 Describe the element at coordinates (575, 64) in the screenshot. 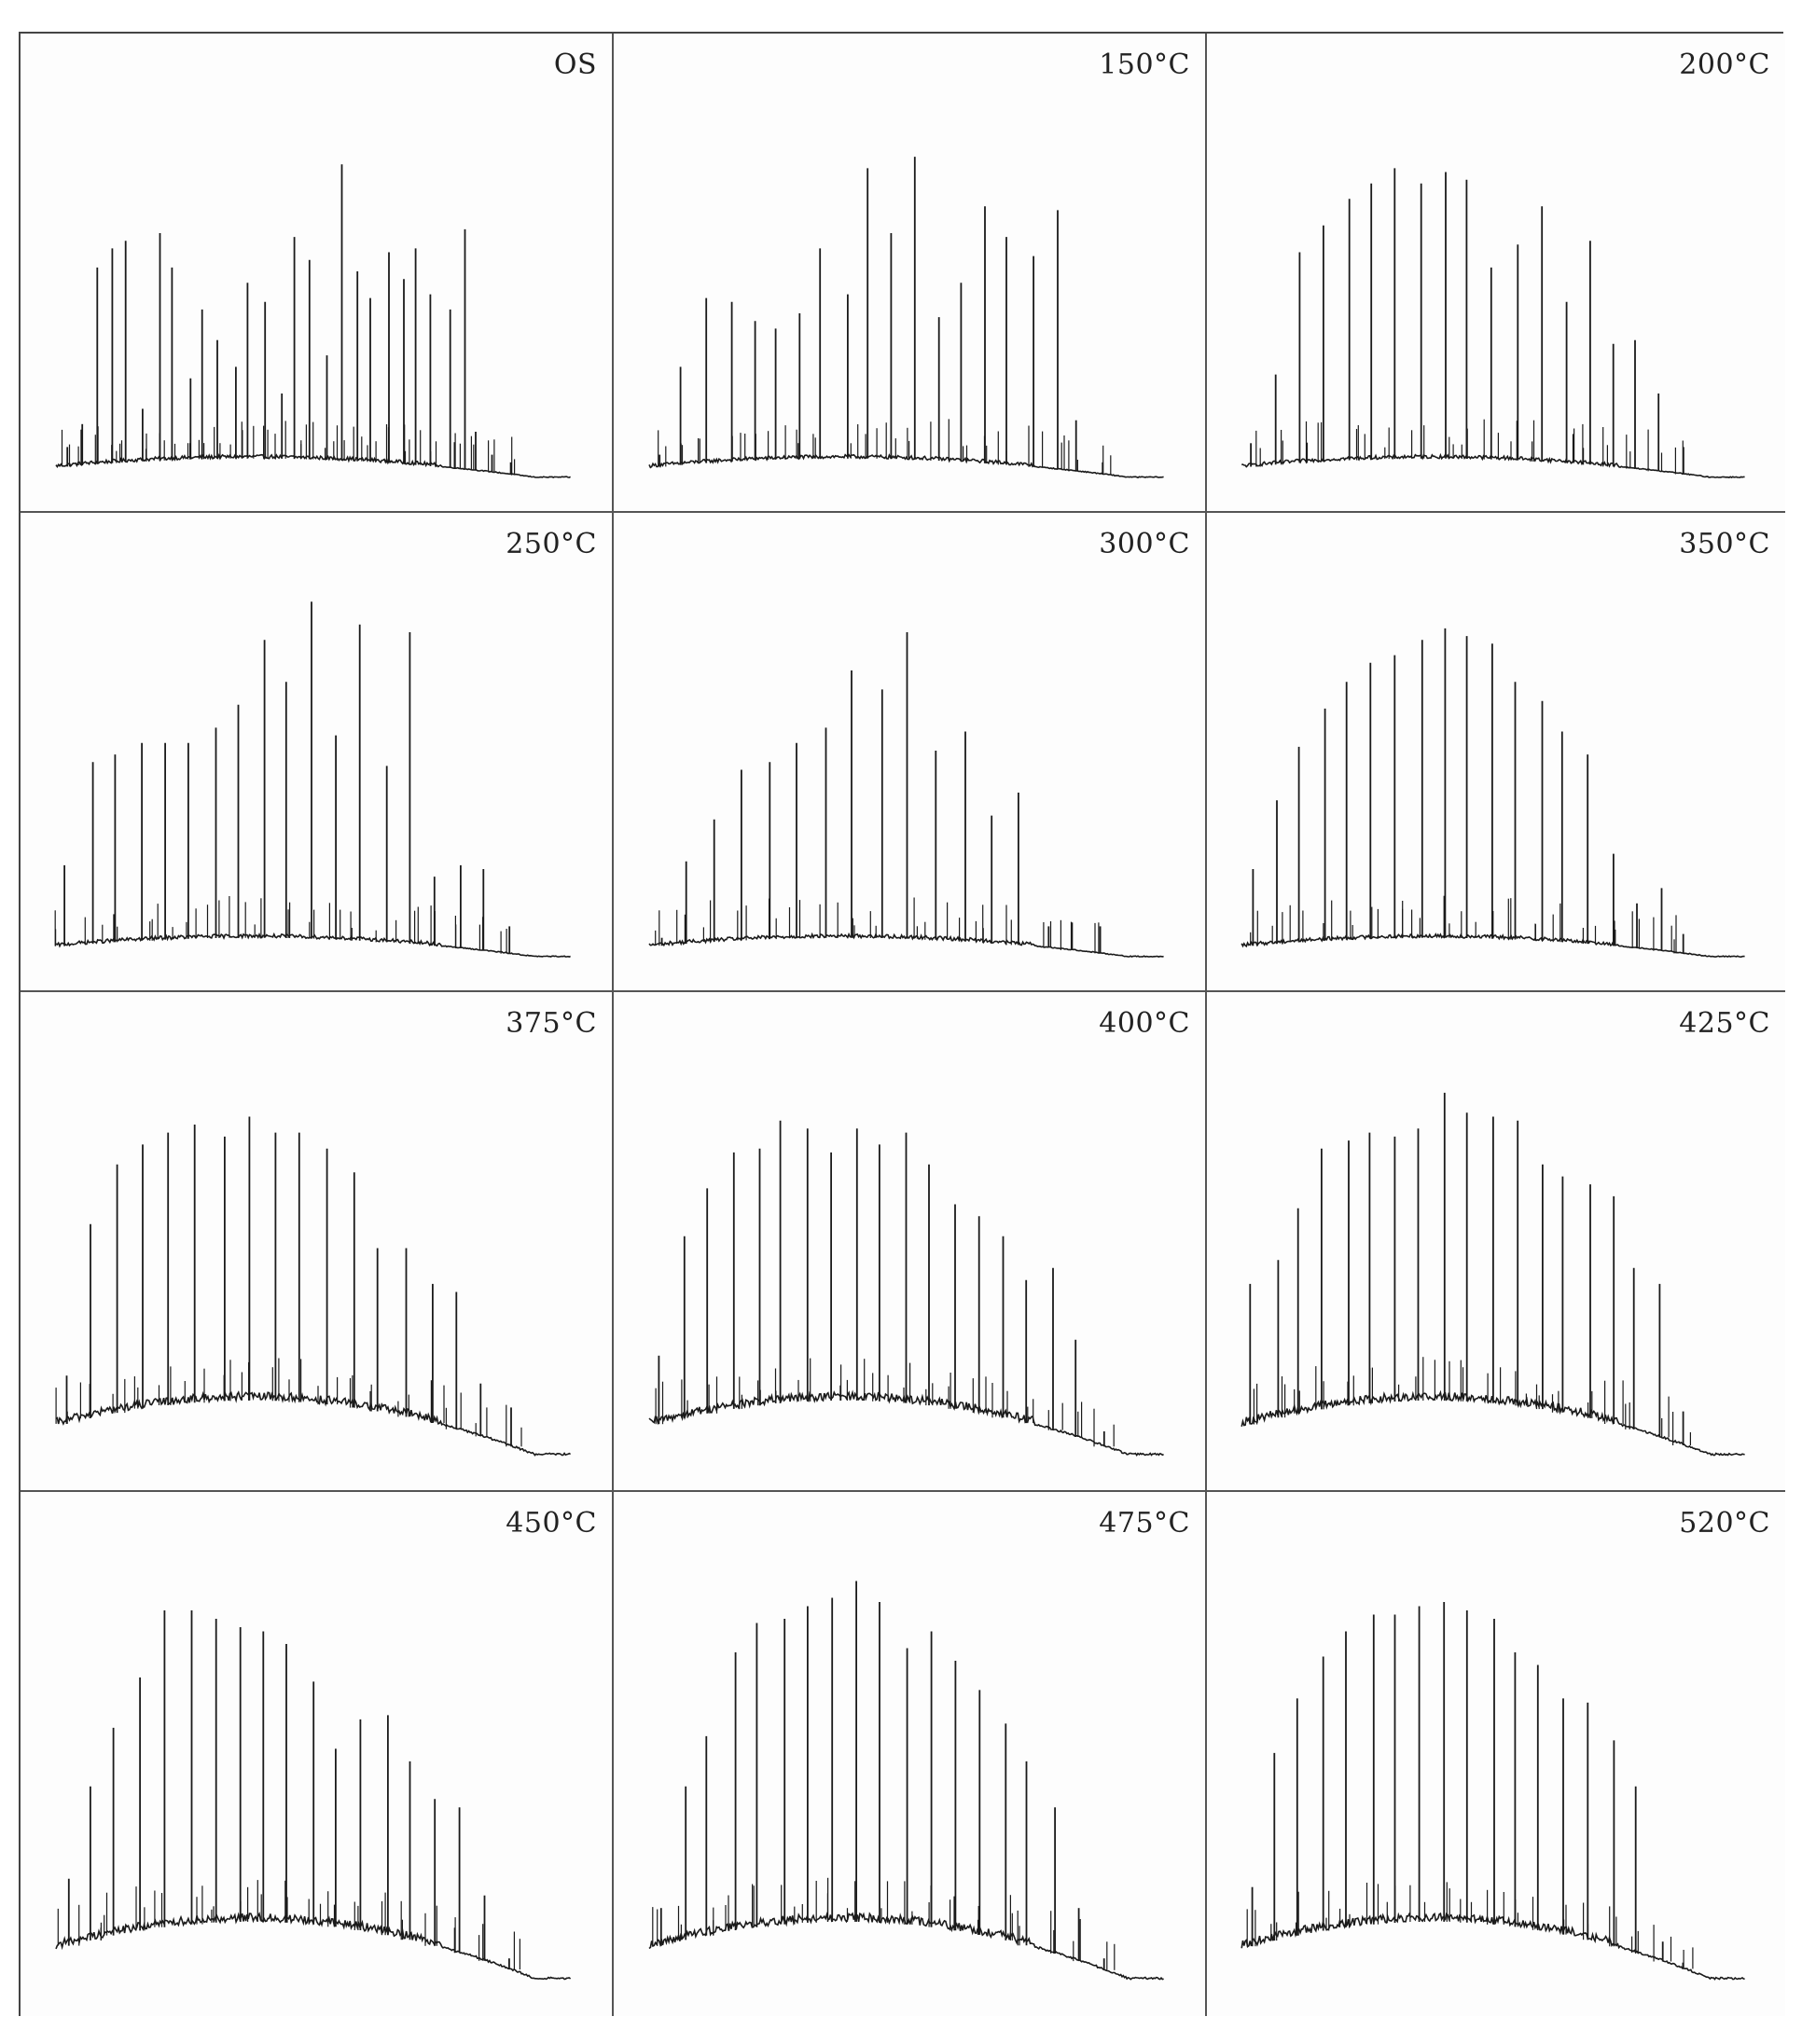

I see `panel-label: OS` at that location.